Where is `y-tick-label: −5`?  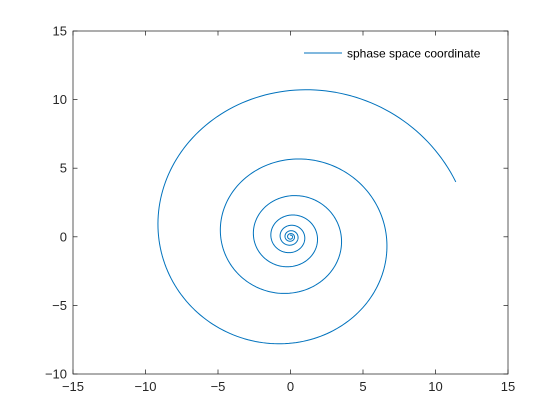 y-tick-label: −5 is located at coordinates (59, 305).